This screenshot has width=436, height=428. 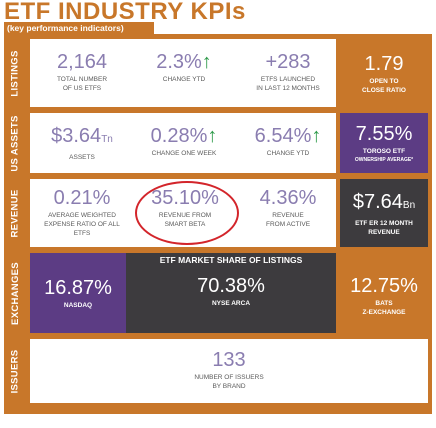 I want to click on highlight-circle, so click(x=187, y=213).